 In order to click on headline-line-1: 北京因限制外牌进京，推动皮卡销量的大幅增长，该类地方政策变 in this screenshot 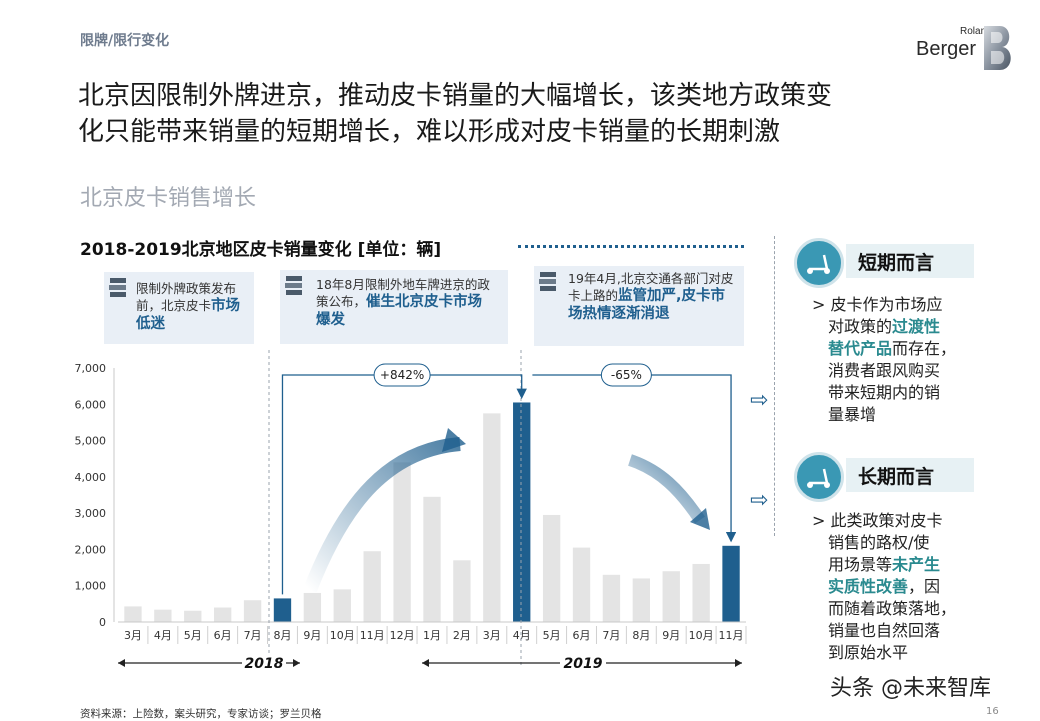, I will do `click(455, 96)`.